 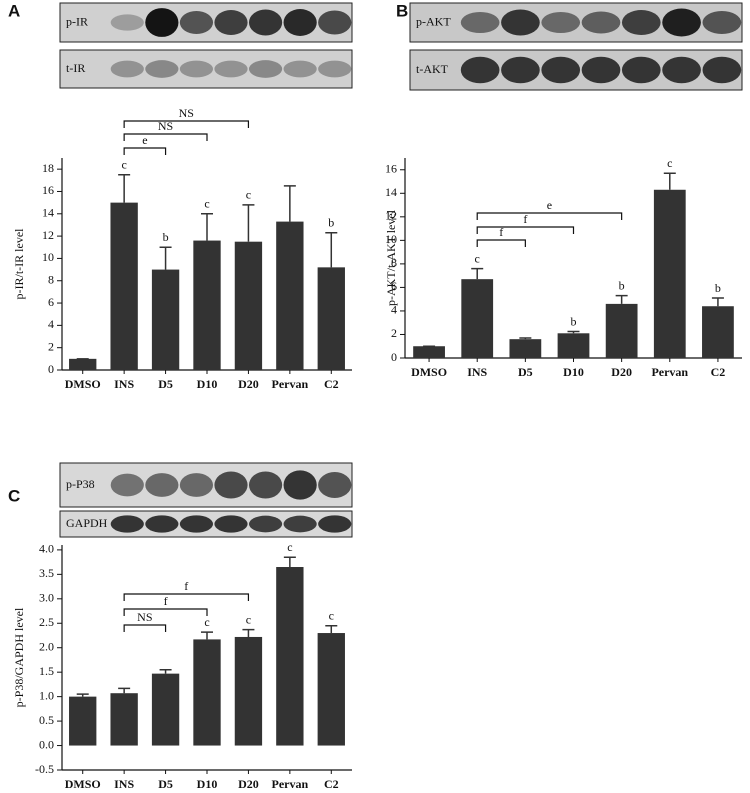 I want to click on y-tick-label: 10, so click(x=391, y=239).